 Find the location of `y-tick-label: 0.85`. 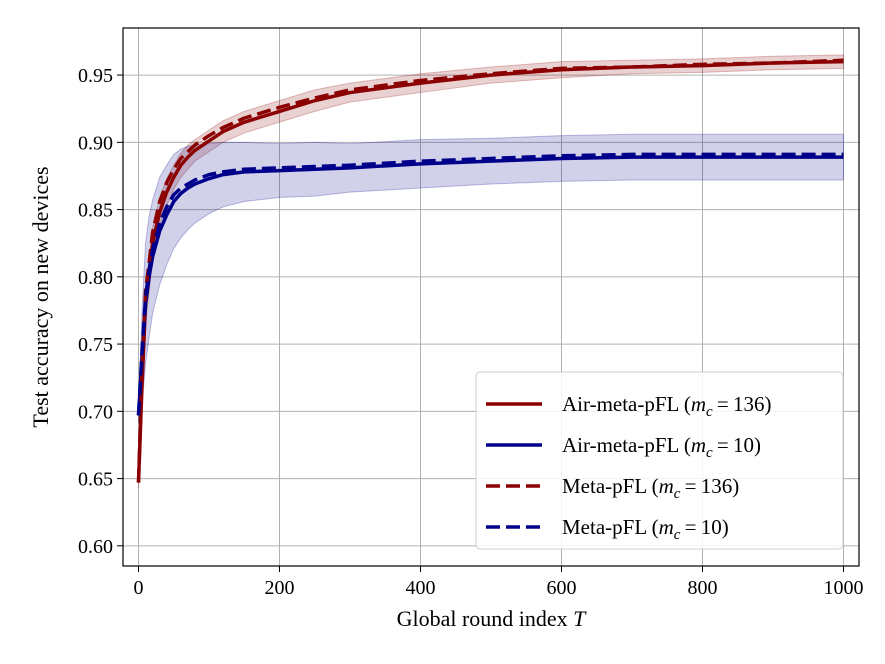

y-tick-label: 0.85 is located at coordinates (95, 211).